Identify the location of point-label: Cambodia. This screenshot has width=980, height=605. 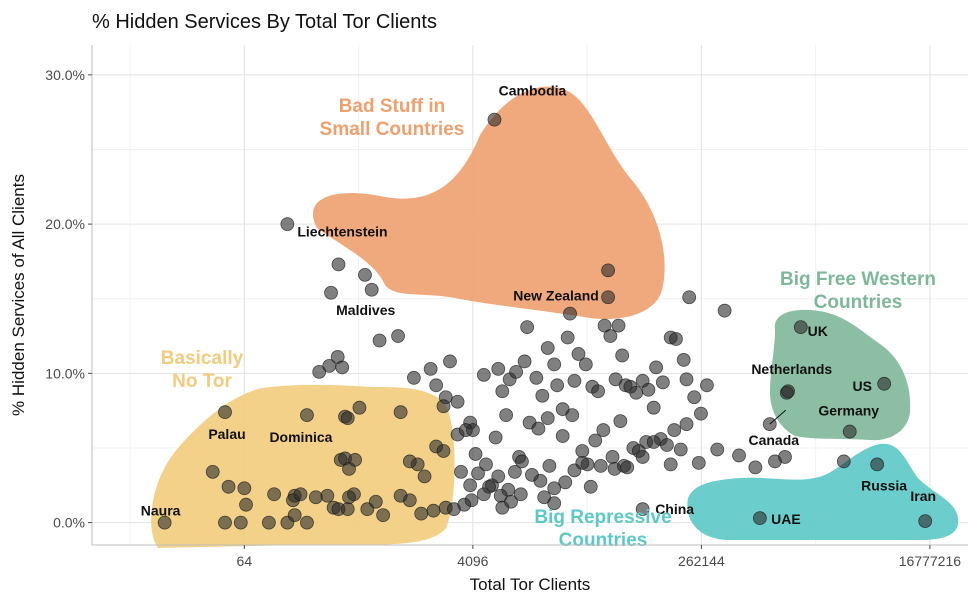
(533, 91).